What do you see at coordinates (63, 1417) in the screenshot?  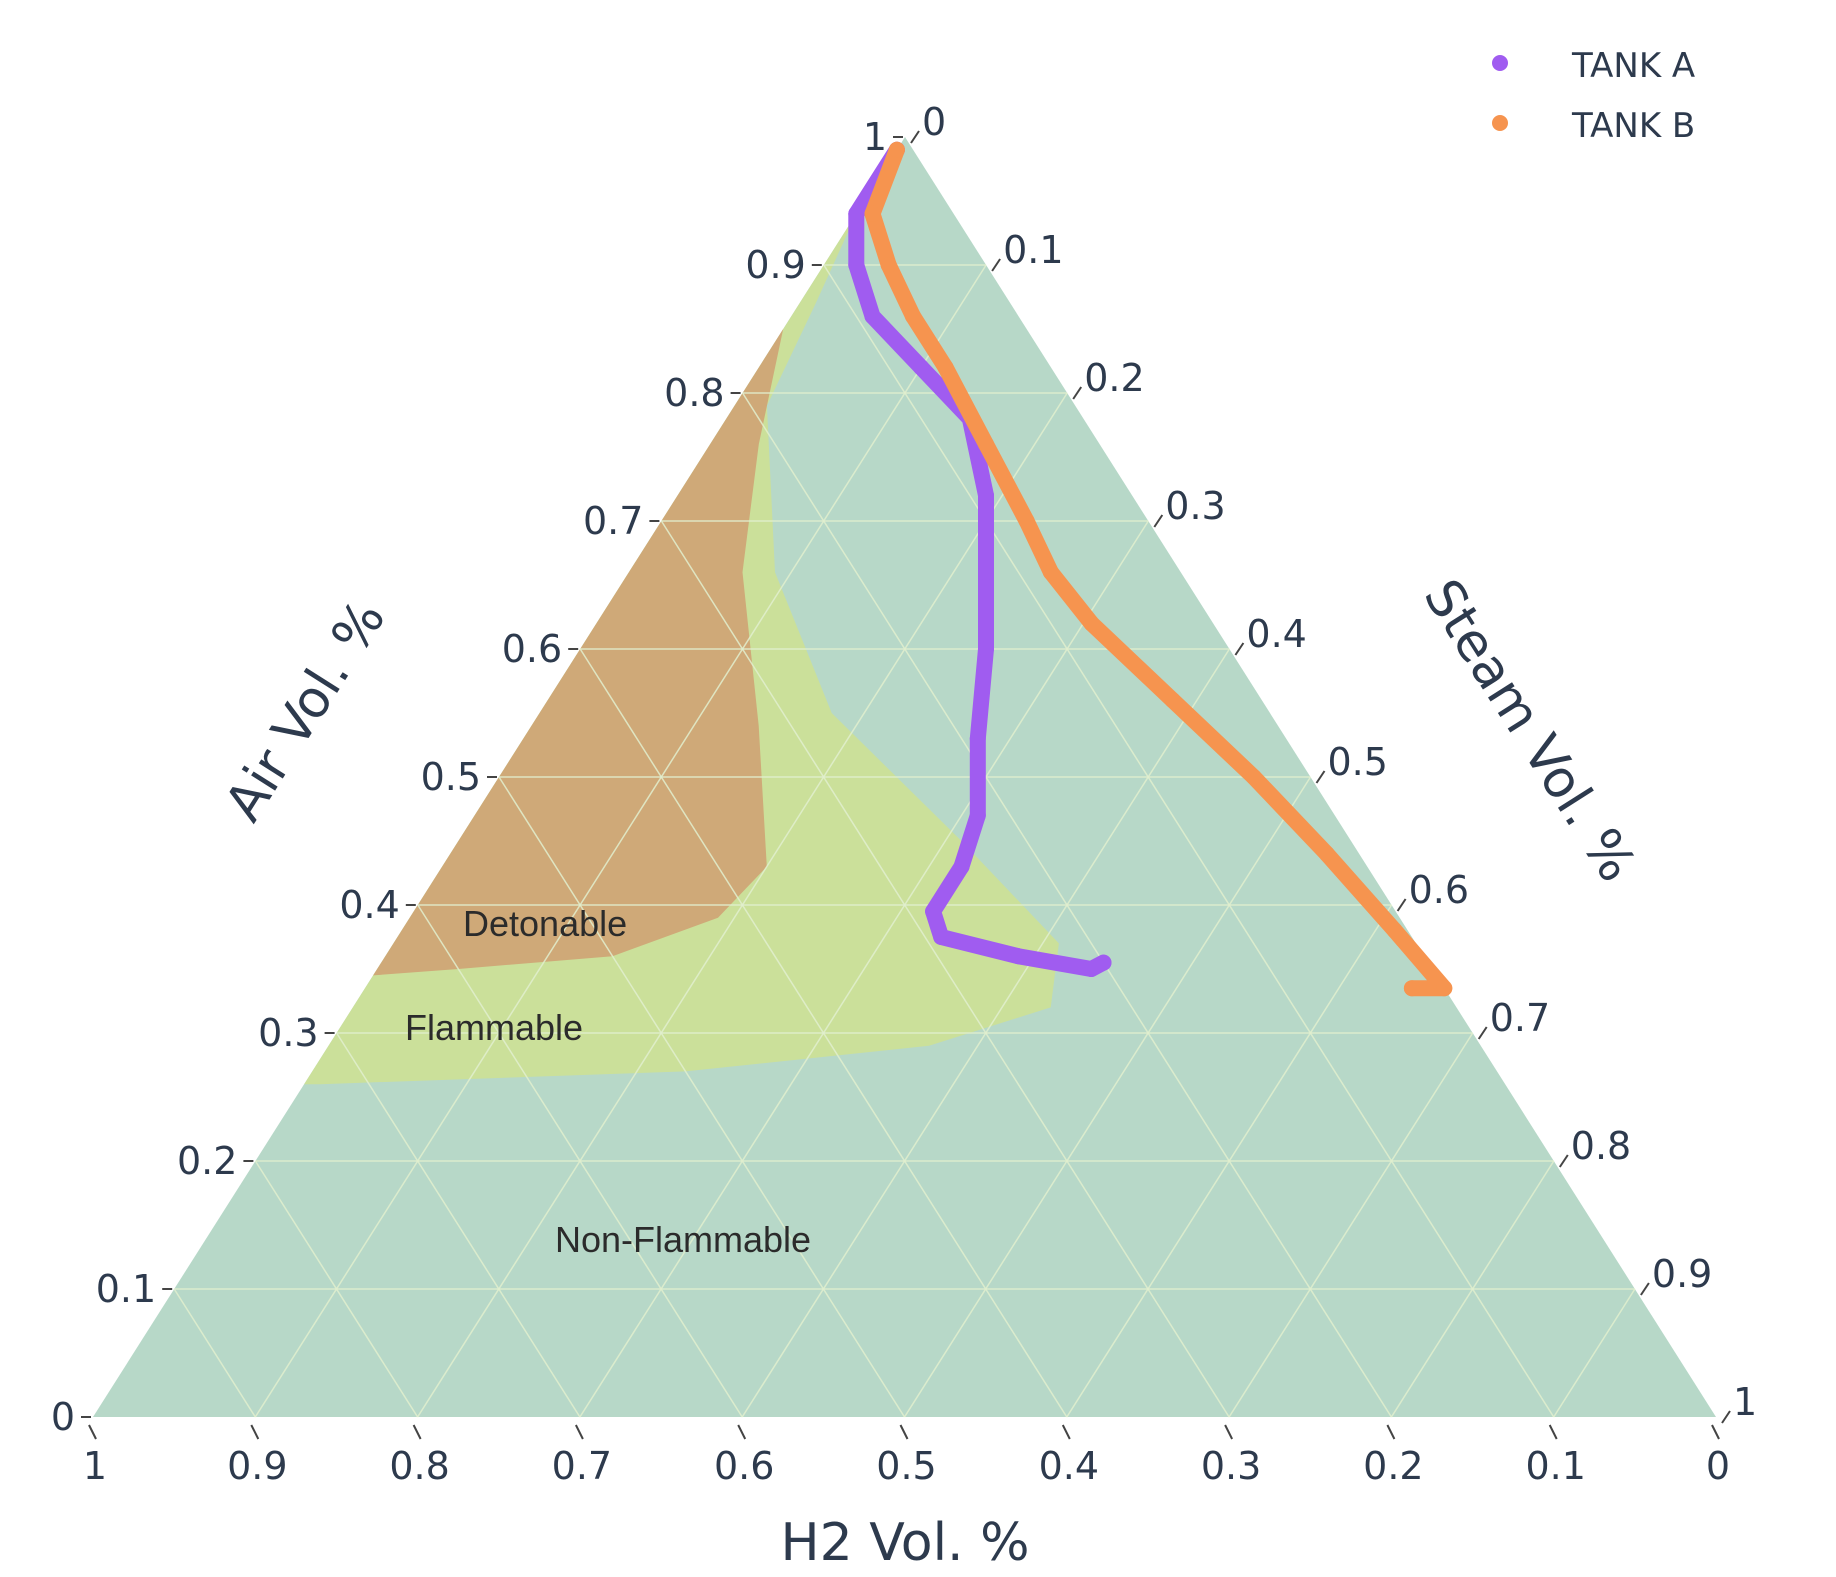 I see `air-tick-label: 0` at bounding box center [63, 1417].